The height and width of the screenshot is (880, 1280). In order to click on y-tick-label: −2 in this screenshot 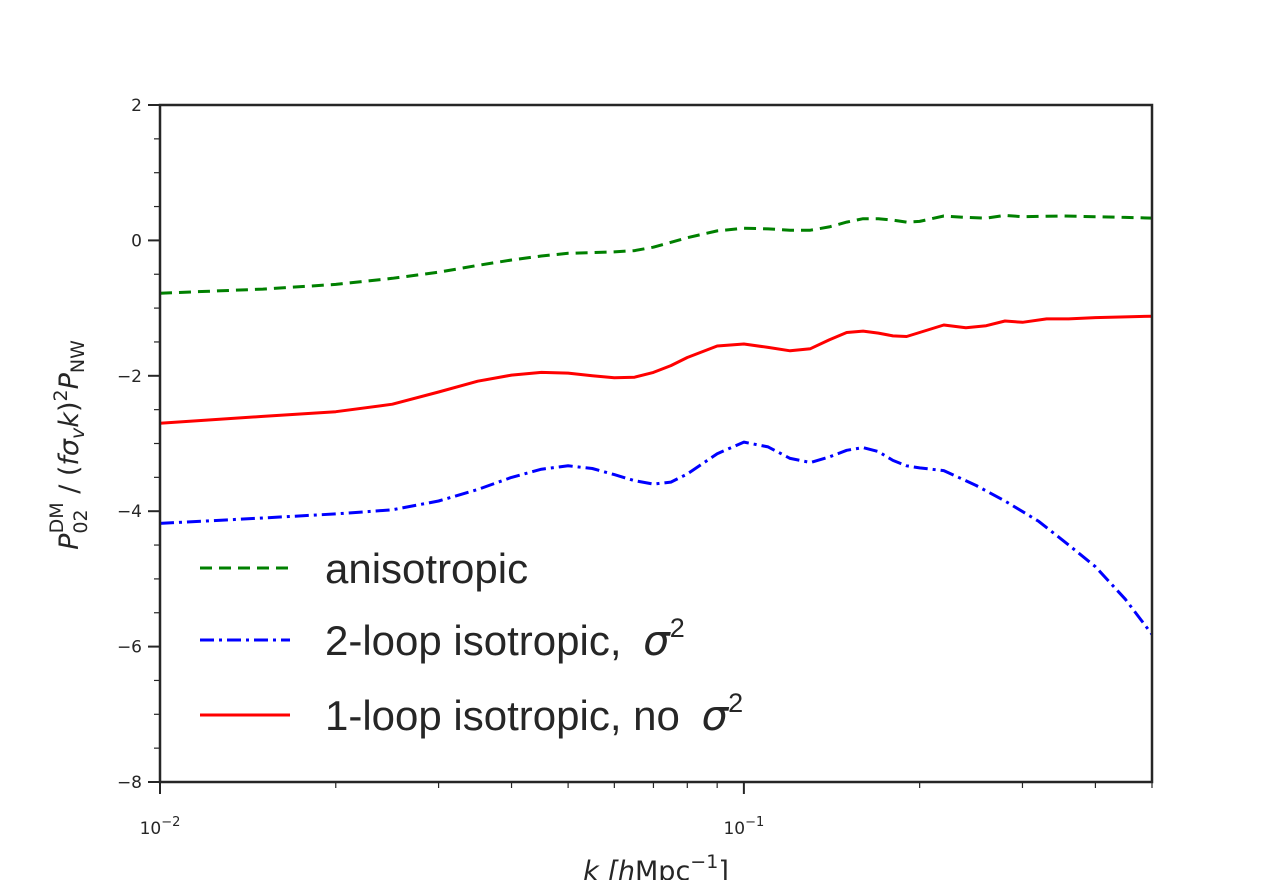, I will do `click(129, 377)`.